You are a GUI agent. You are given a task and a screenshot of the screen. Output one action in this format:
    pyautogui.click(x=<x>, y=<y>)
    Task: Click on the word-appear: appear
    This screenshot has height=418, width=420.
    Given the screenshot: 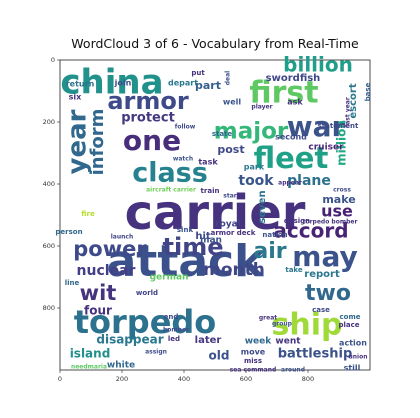 What is the action you would take?
    pyautogui.click(x=290, y=183)
    